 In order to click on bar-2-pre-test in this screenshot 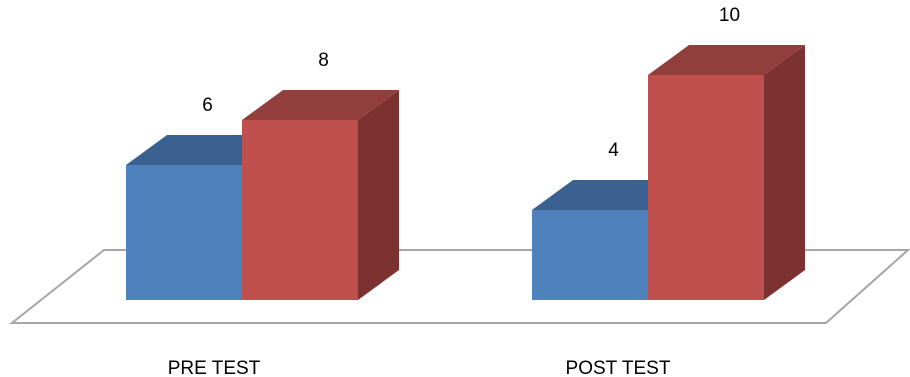, I will do `click(320, 195)`.